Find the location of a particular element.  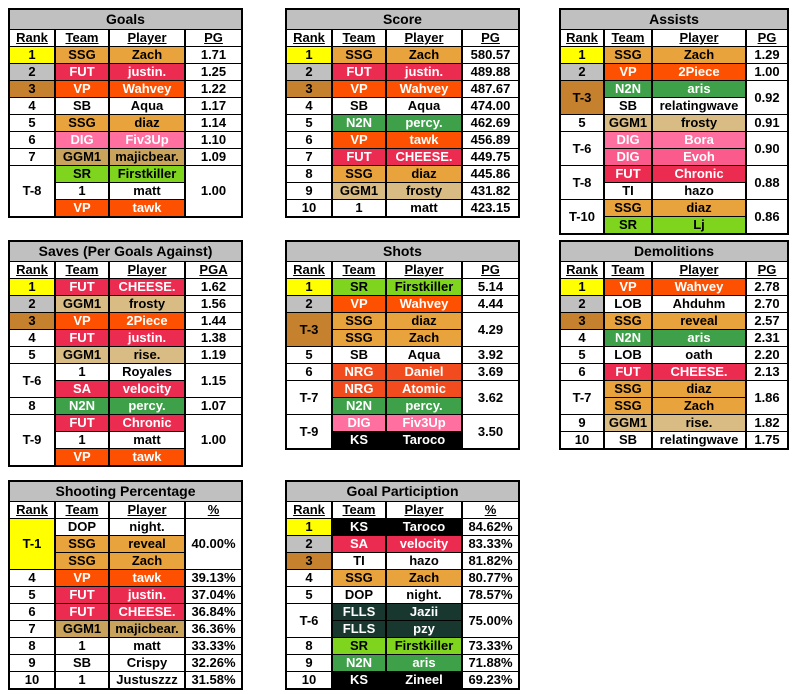

player-cell: rise. is located at coordinates (699, 423).